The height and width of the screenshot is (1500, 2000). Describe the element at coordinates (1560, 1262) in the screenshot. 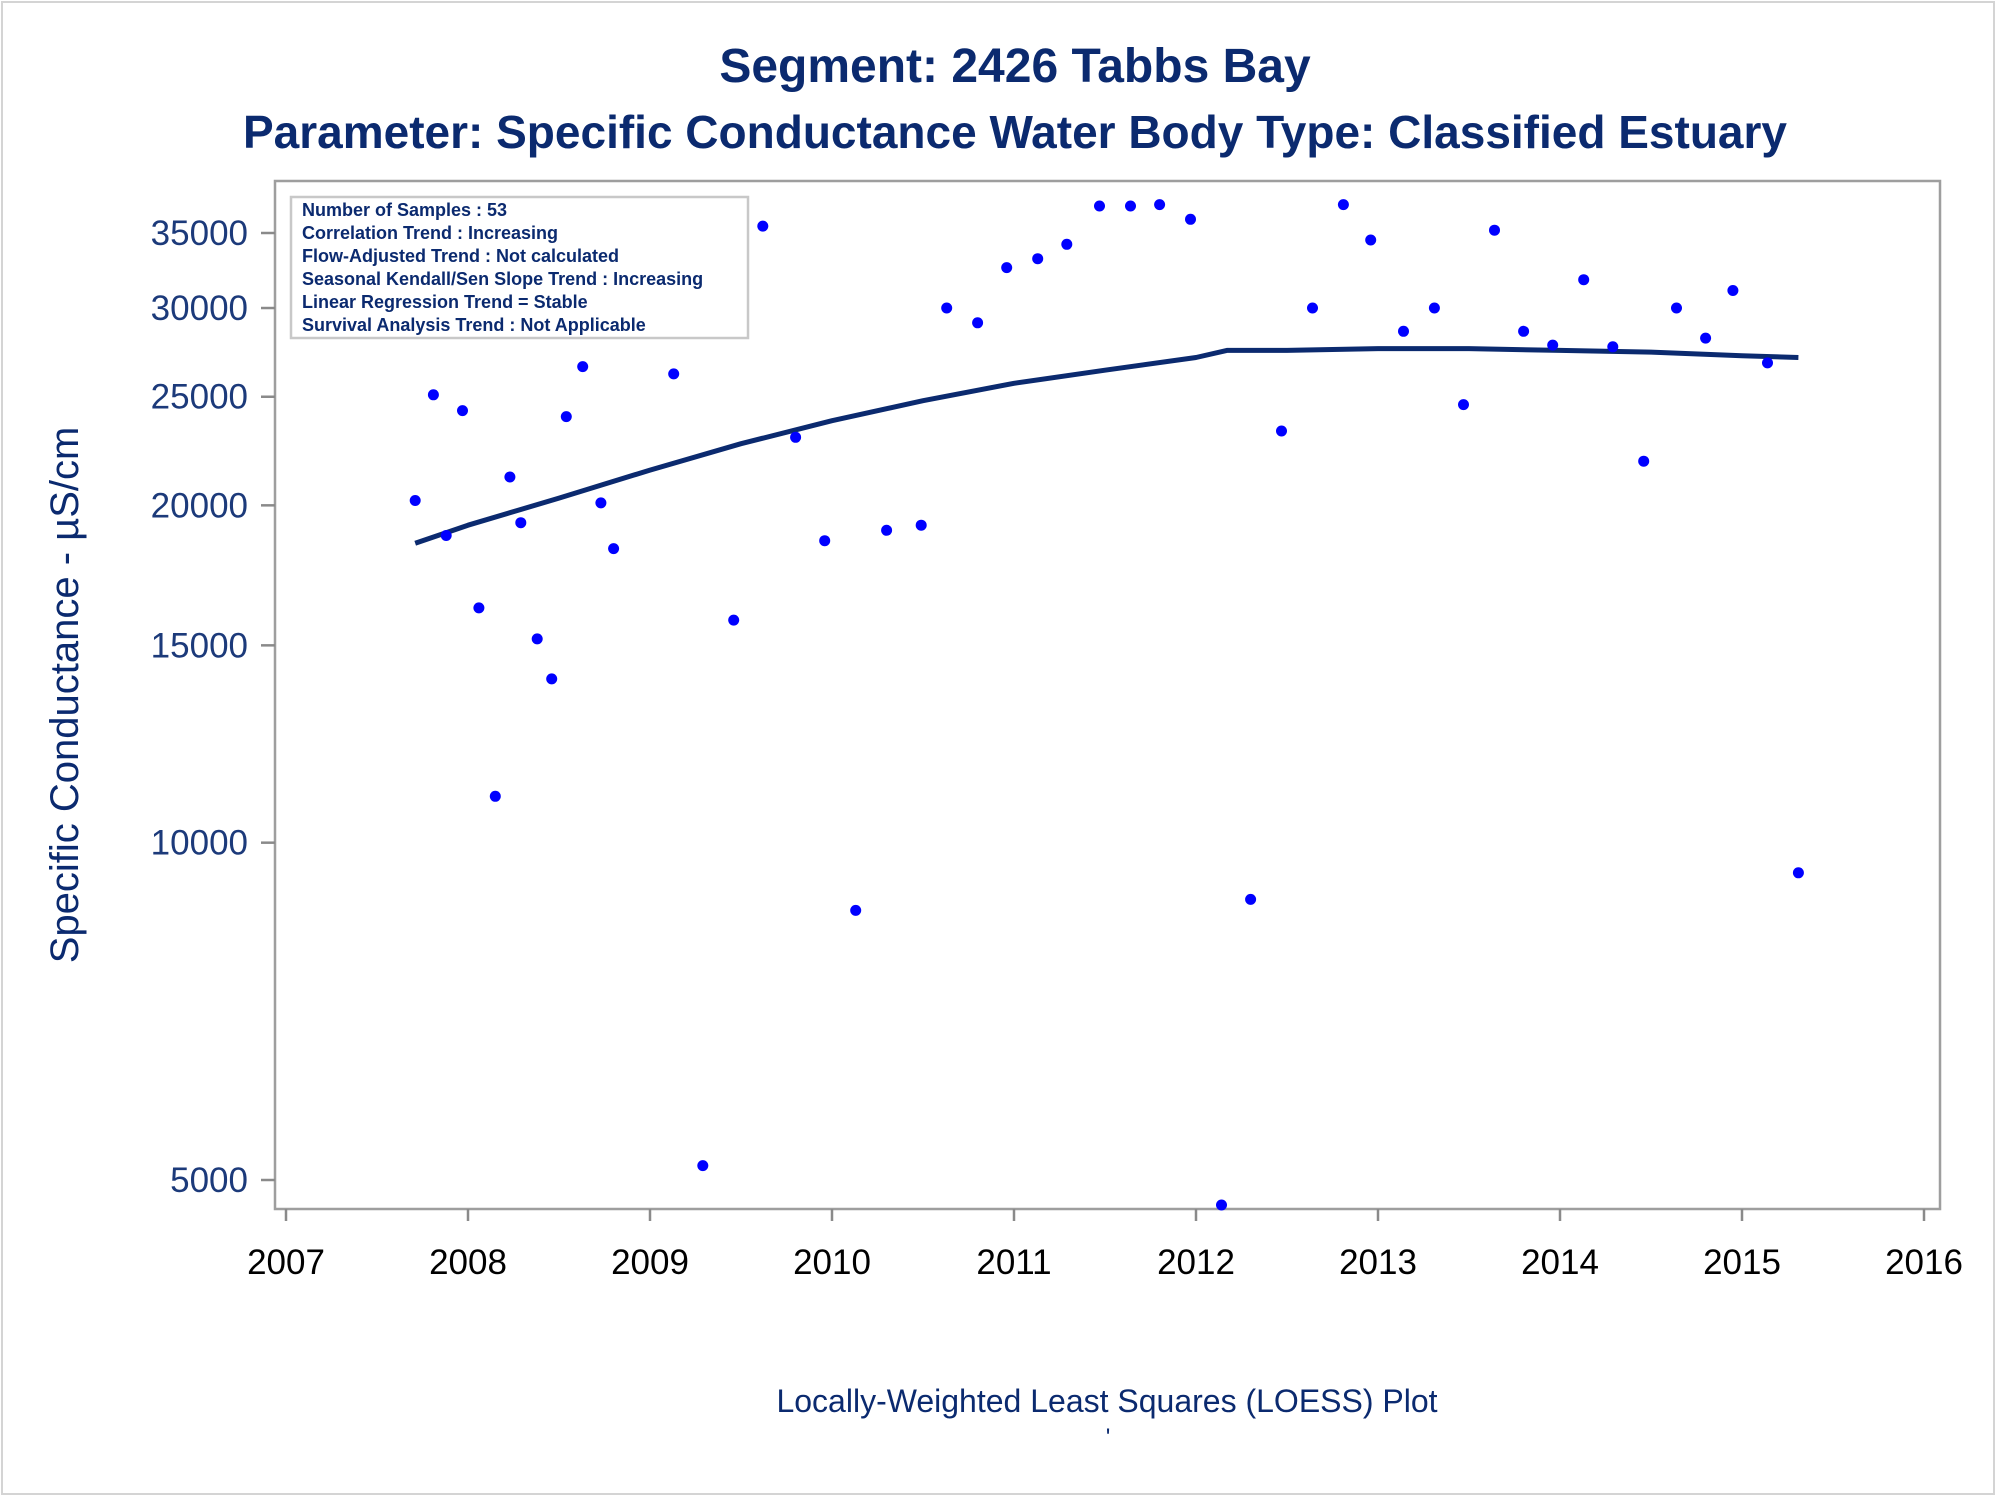

I see `x-tick-label: 2014` at that location.